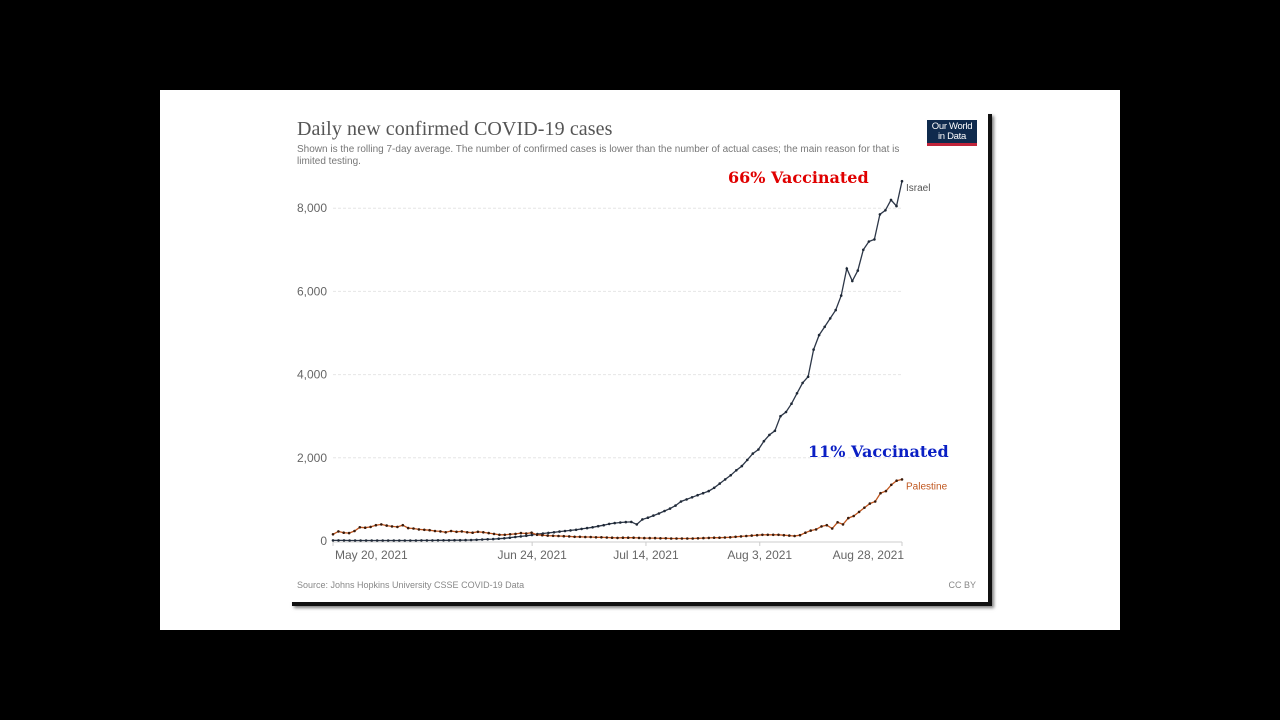 The height and width of the screenshot is (720, 1280). What do you see at coordinates (323, 541) in the screenshot?
I see `y-tick-label: 0` at bounding box center [323, 541].